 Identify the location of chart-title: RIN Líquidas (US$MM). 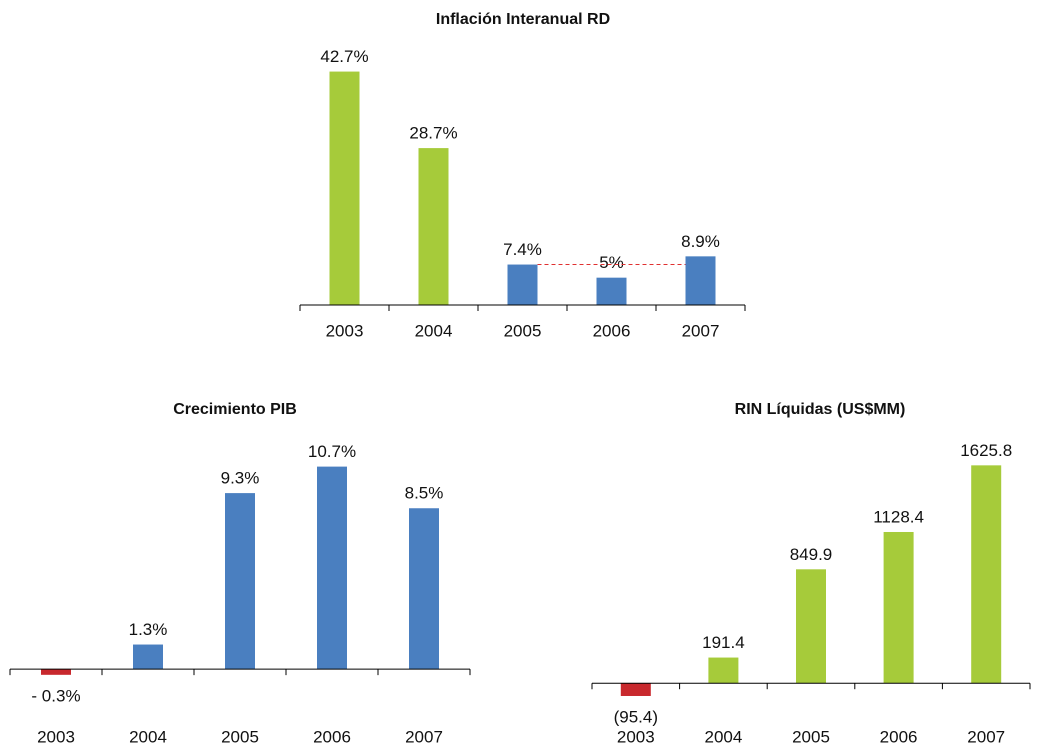
(820, 409).